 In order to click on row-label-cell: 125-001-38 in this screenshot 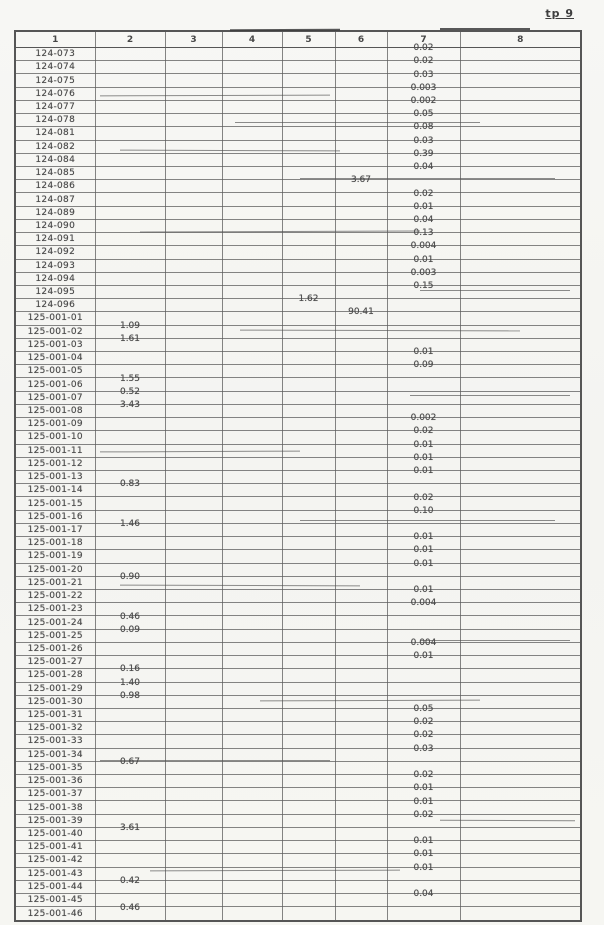, I will do `click(55, 807)`.